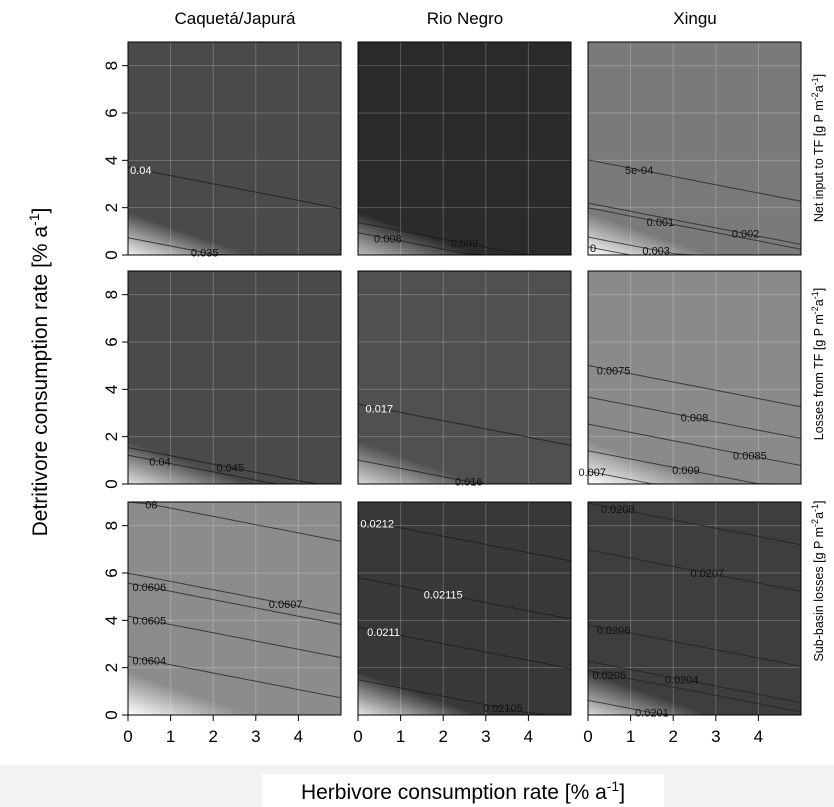 This screenshot has height=807, width=834. Describe the element at coordinates (593, 249) in the screenshot. I see `contour-label: 0` at that location.